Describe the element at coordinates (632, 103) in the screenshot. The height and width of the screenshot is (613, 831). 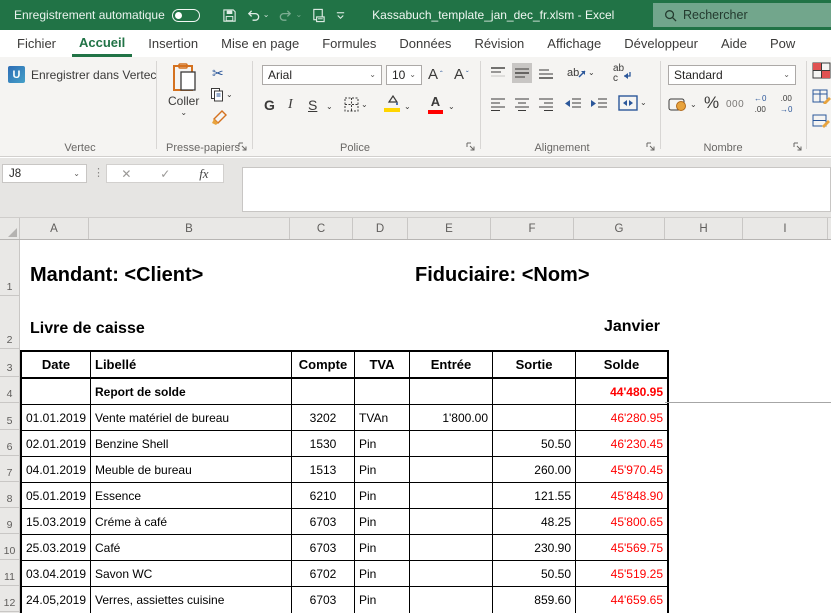
I see `merge-center-button: ⌄` at that location.